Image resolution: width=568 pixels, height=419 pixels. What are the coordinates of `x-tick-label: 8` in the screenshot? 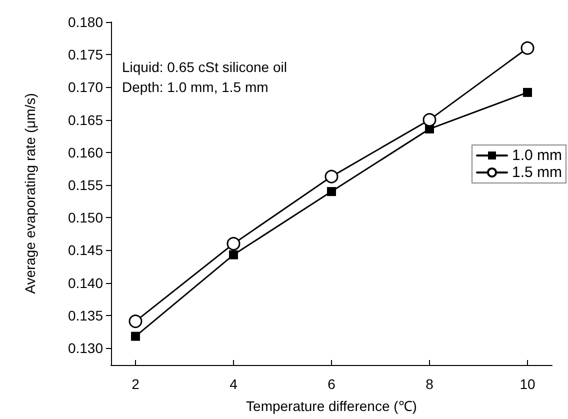 It's located at (430, 384).